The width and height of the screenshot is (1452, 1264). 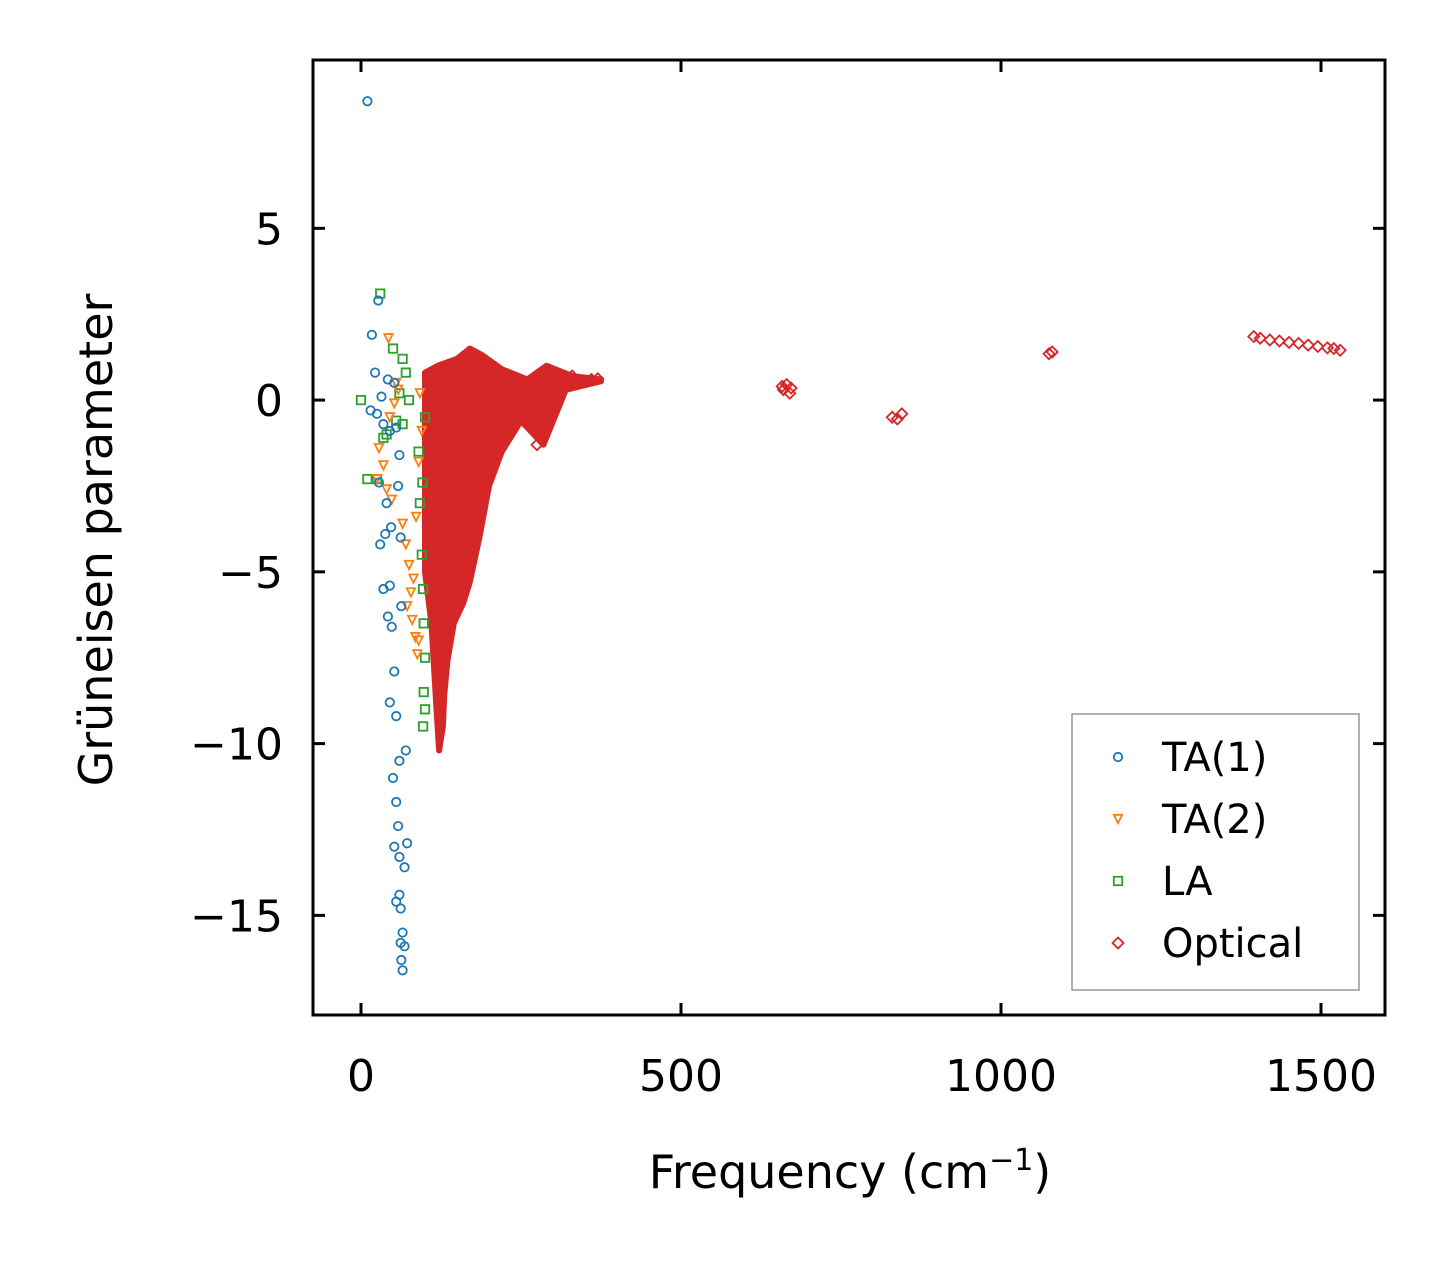 What do you see at coordinates (269, 229) in the screenshot?
I see `y-tick-label: 5` at bounding box center [269, 229].